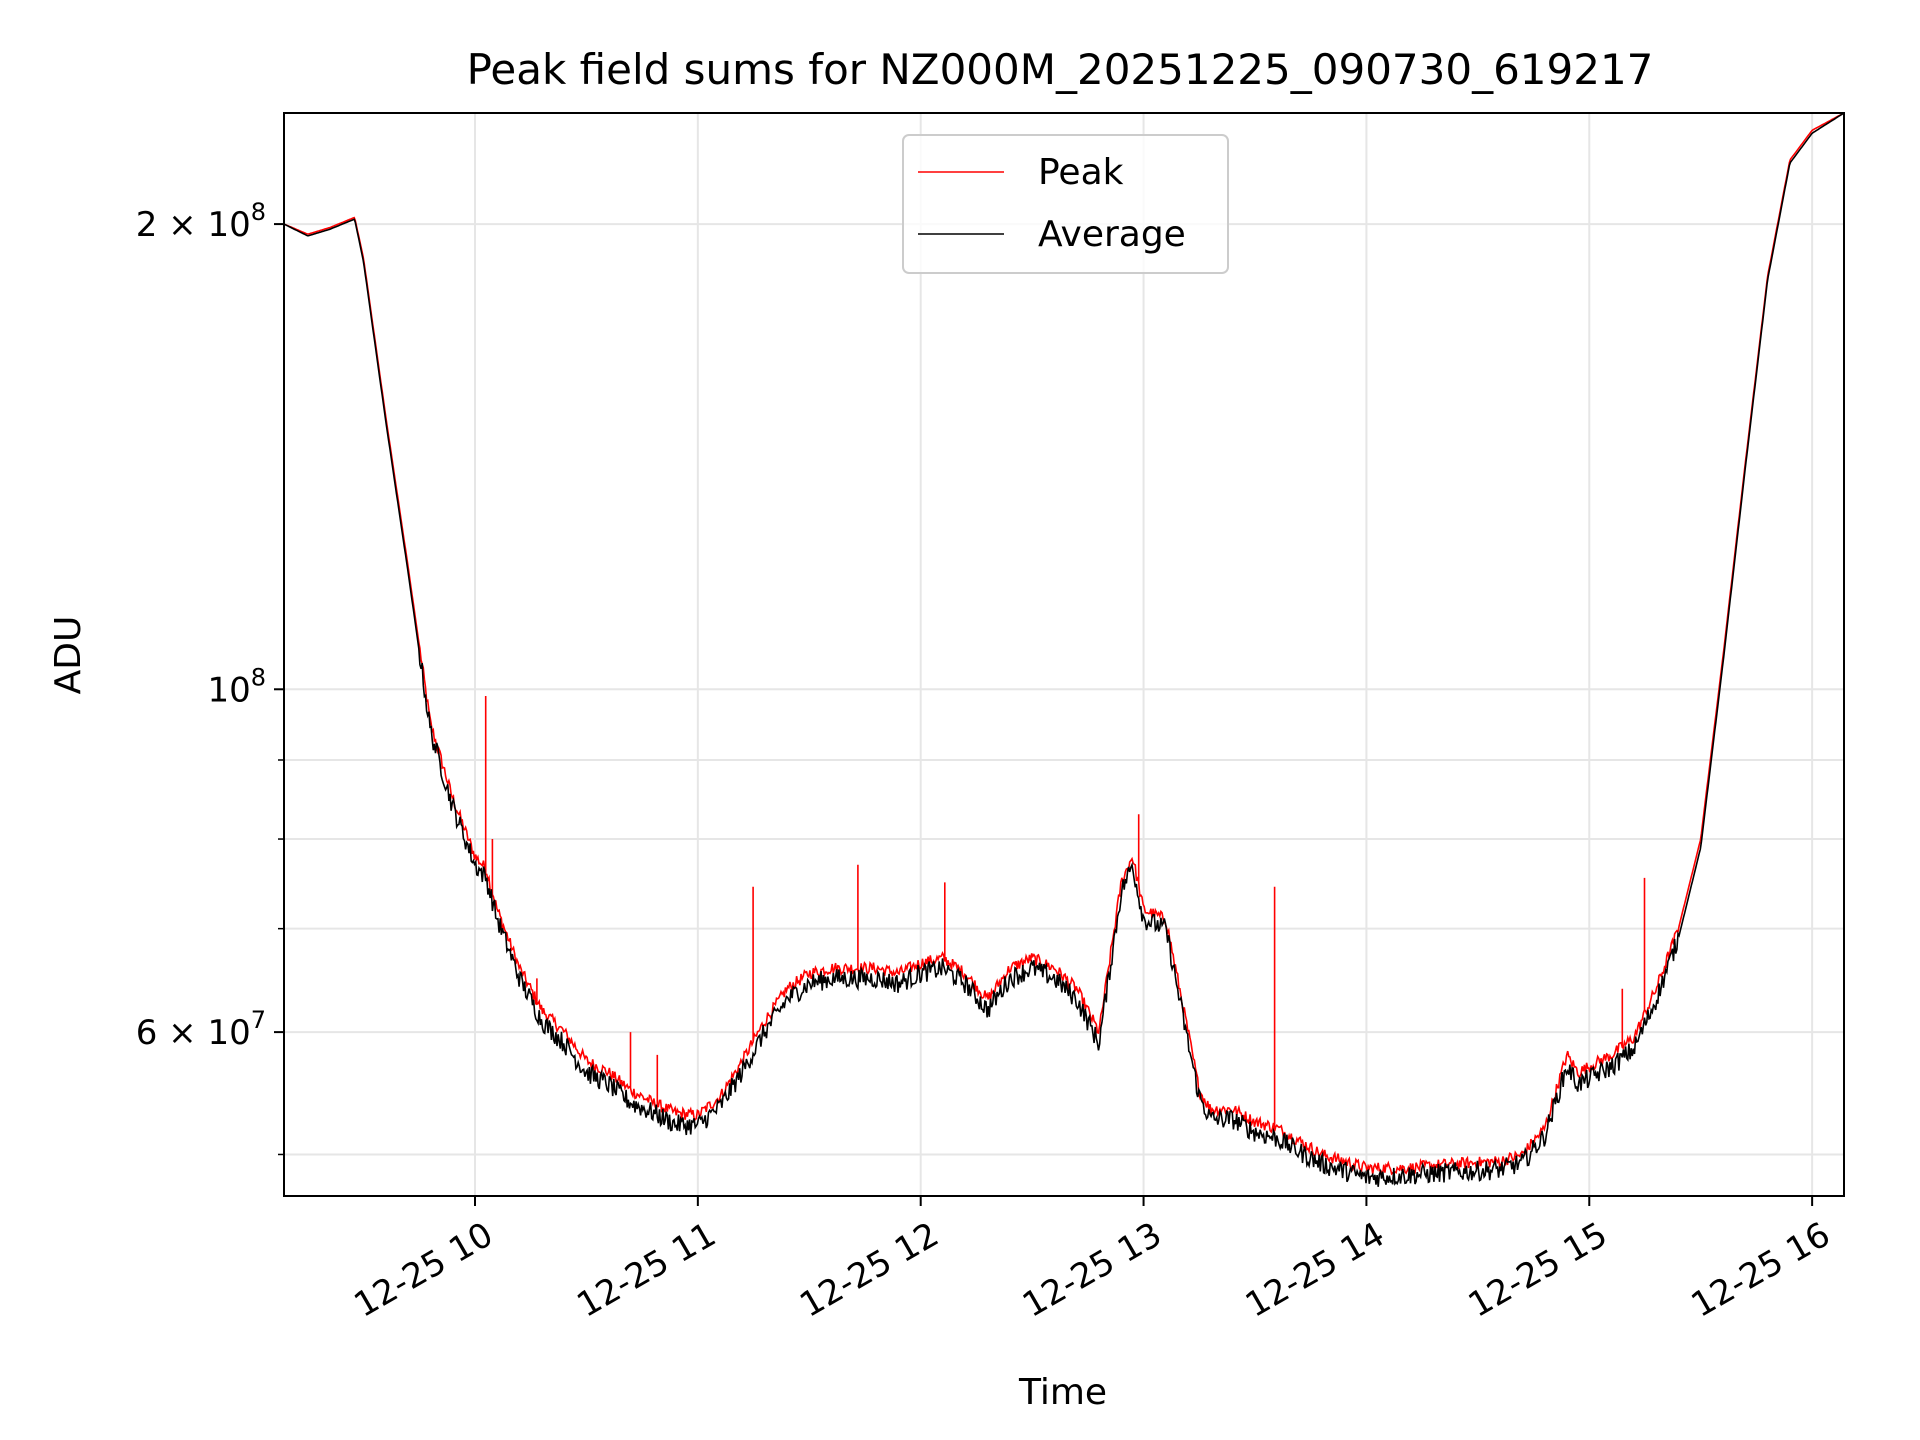 The width and height of the screenshot is (1920, 1440). Describe the element at coordinates (68, 655) in the screenshot. I see `y-axis-label: ADU` at that location.